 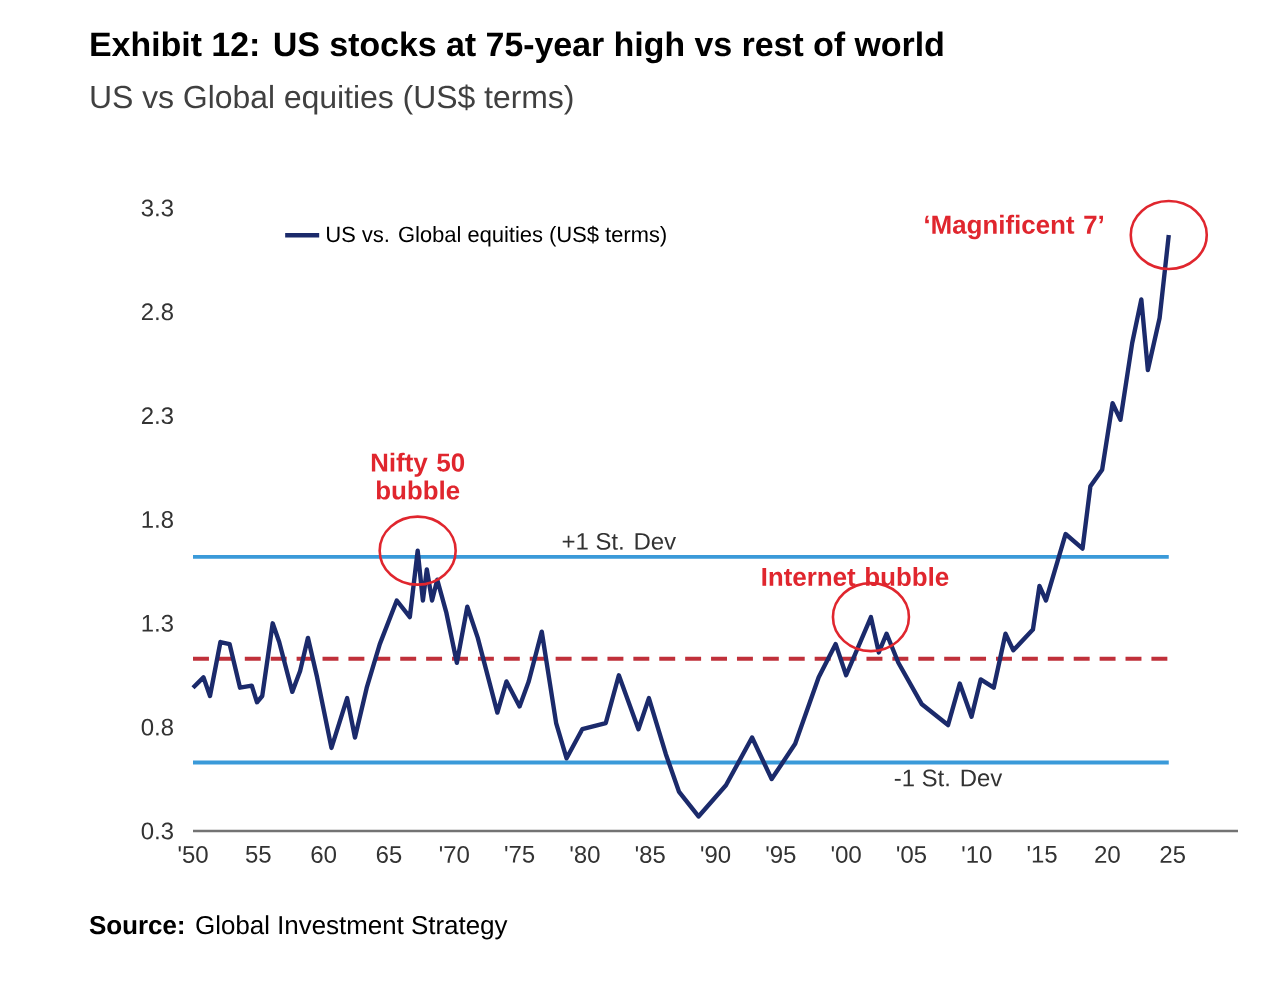 I want to click on y-tick-label: 0.3, so click(x=157, y=831).